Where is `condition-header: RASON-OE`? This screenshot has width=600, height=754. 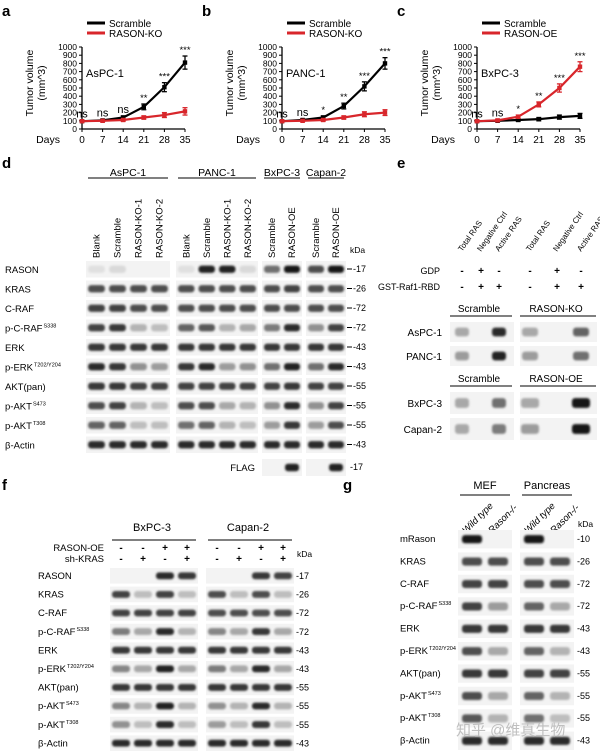 condition-header: RASON-OE is located at coordinates (556, 379).